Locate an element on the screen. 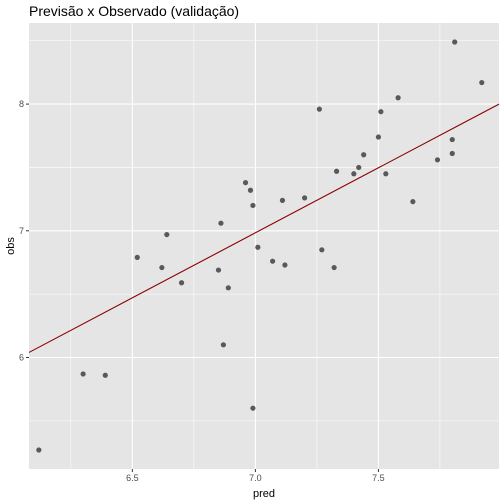 The width and height of the screenshot is (504, 504). x-axis-title: pred is located at coordinates (264, 494).